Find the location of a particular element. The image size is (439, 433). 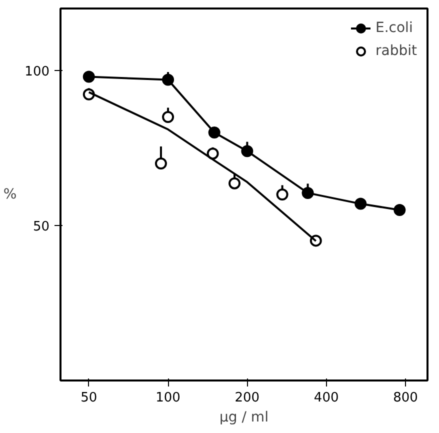

legend-label: E.coli is located at coordinates (394, 28).